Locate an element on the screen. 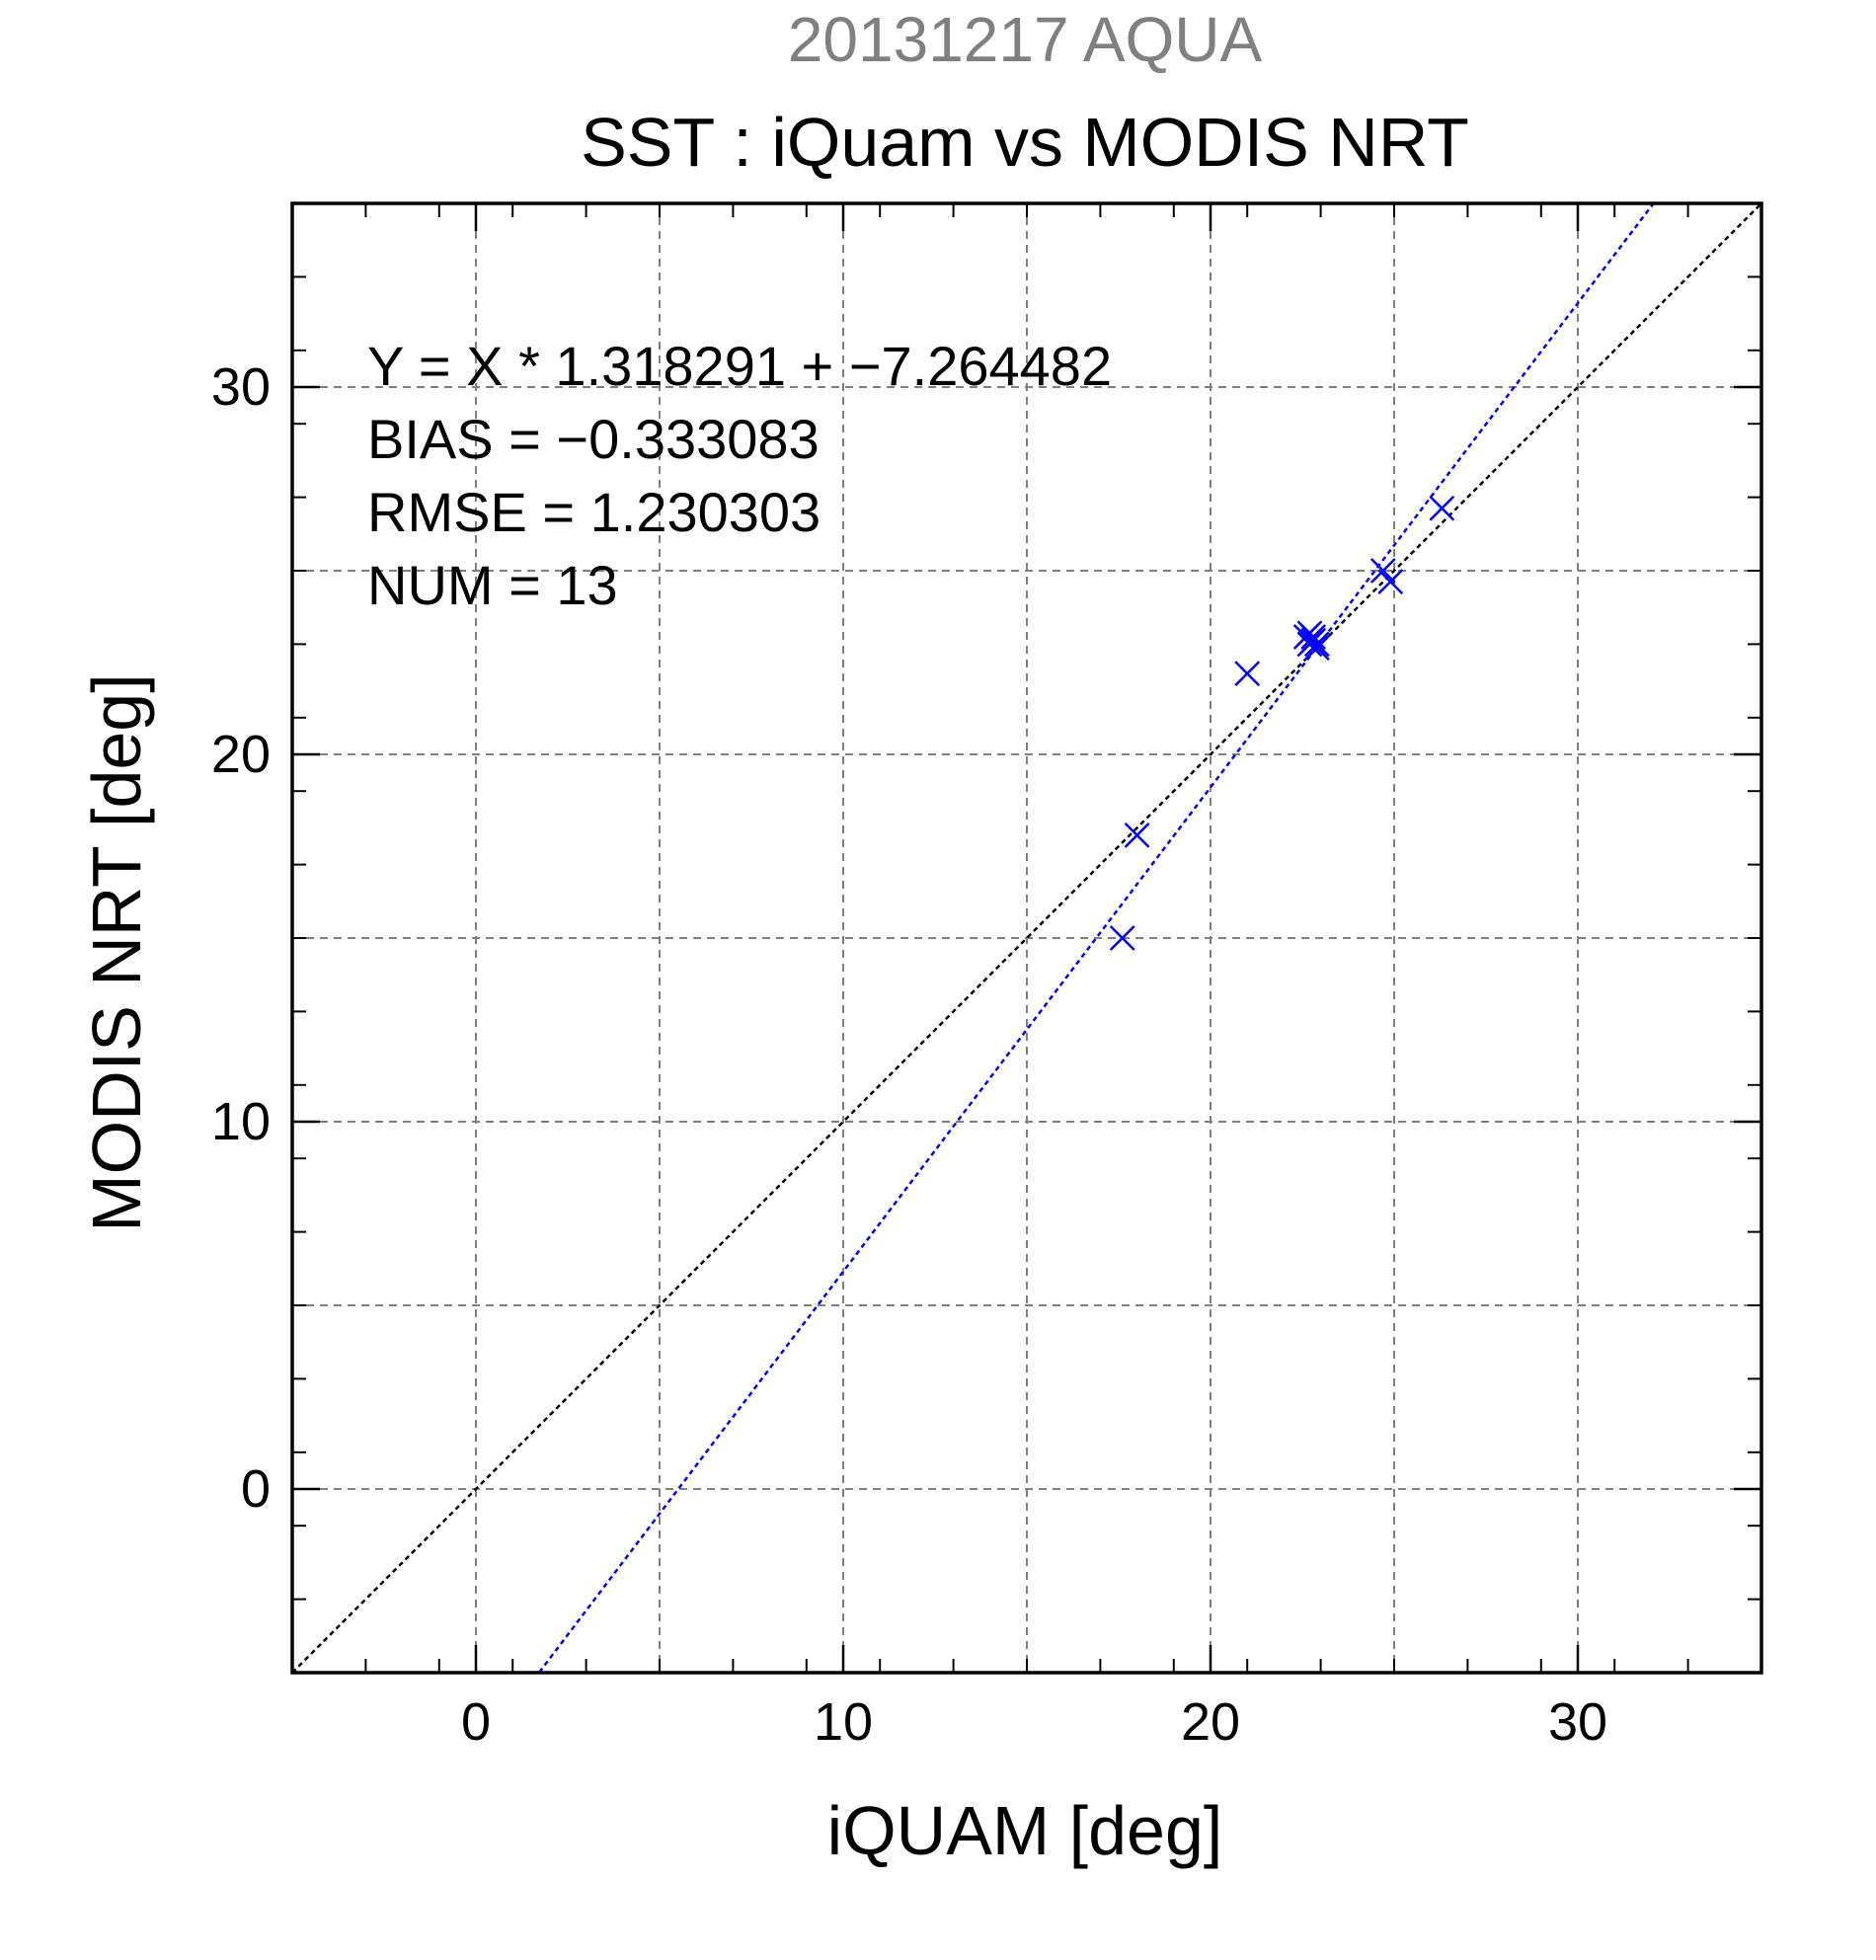  x-tick-label: 10 is located at coordinates (844, 1722).